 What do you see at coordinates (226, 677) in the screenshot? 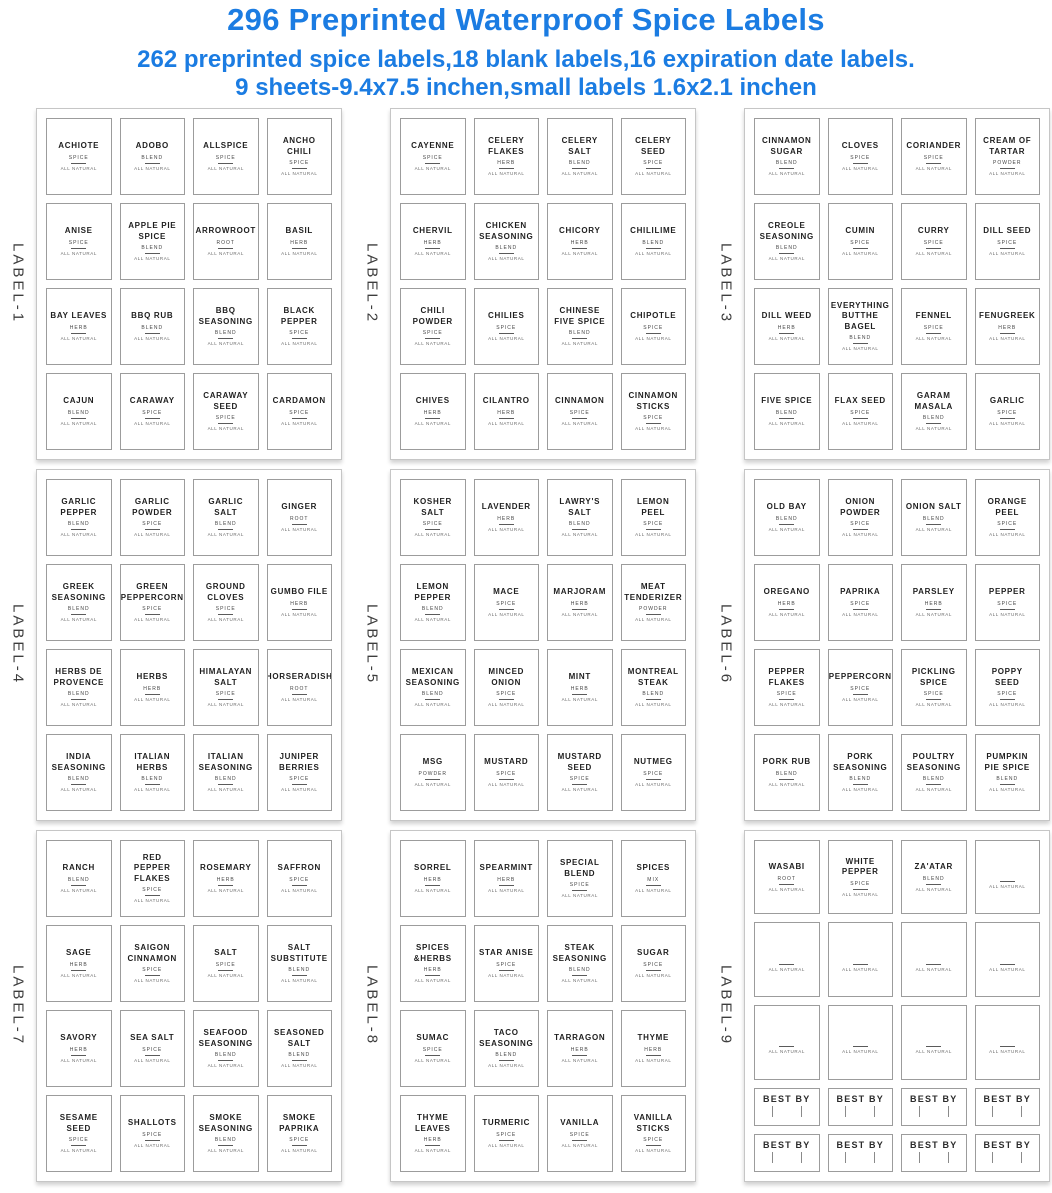
I see `label-name: HIMALAYAN SALT` at bounding box center [226, 677].